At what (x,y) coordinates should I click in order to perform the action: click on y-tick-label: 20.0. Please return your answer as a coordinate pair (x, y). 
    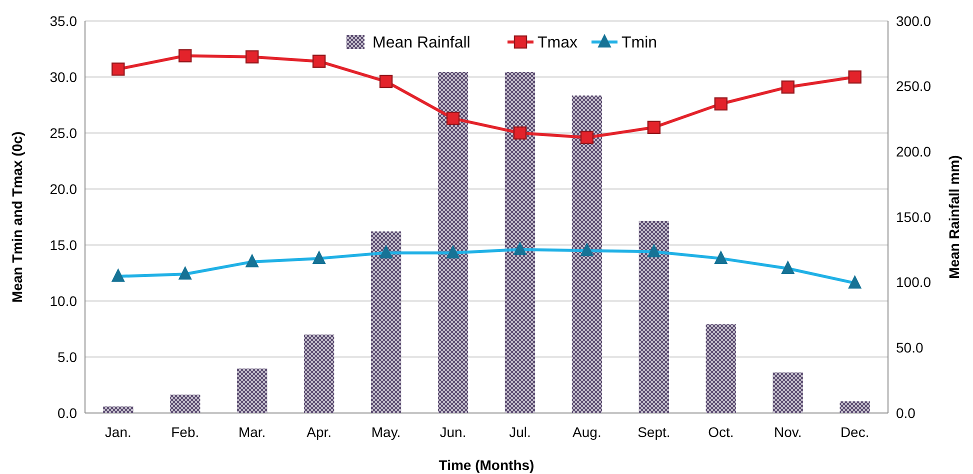
    Looking at the image, I should click on (64, 188).